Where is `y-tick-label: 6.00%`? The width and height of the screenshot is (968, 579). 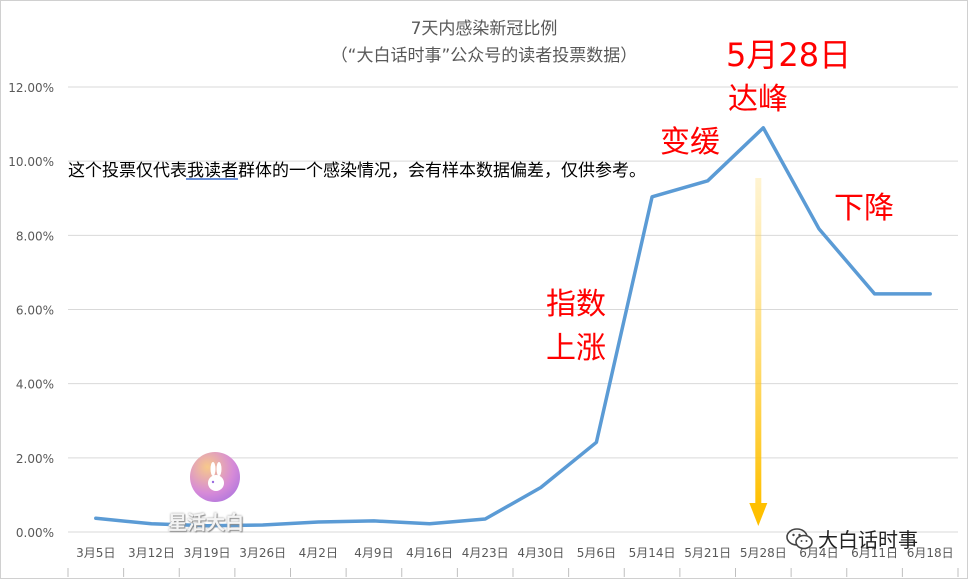
y-tick-label: 6.00% is located at coordinates (35, 311).